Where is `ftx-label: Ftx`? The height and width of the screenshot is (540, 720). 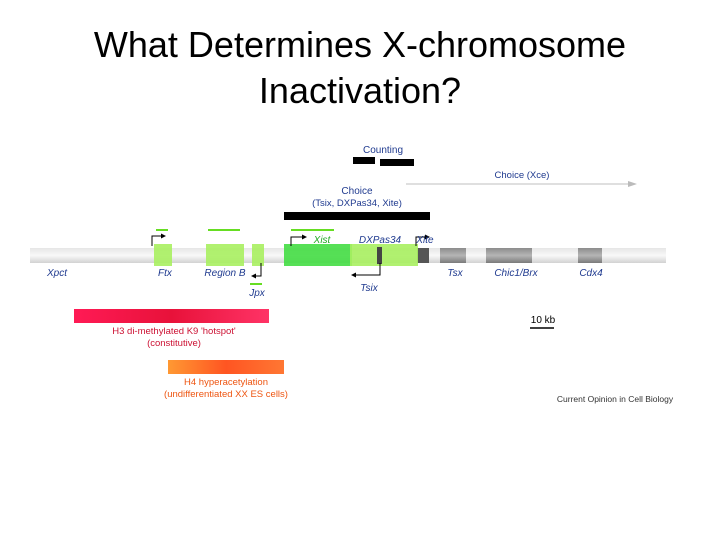 ftx-label: Ftx is located at coordinates (165, 273).